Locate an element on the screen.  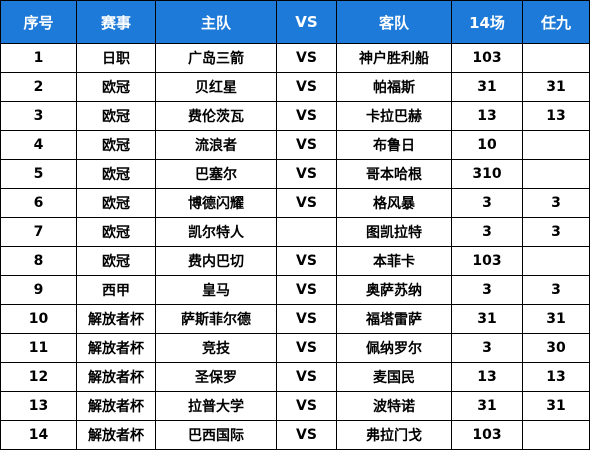
cell-home-team: 广岛三箭 is located at coordinates (216, 58).